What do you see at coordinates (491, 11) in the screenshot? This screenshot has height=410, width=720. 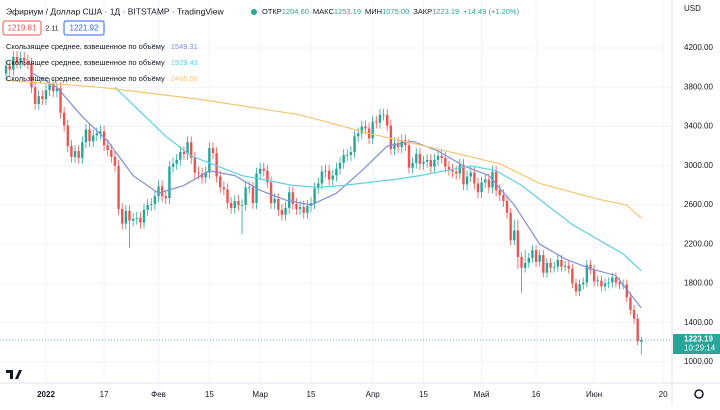 I see `ohlc-change: +14.49 (+1.20%)` at bounding box center [491, 11].